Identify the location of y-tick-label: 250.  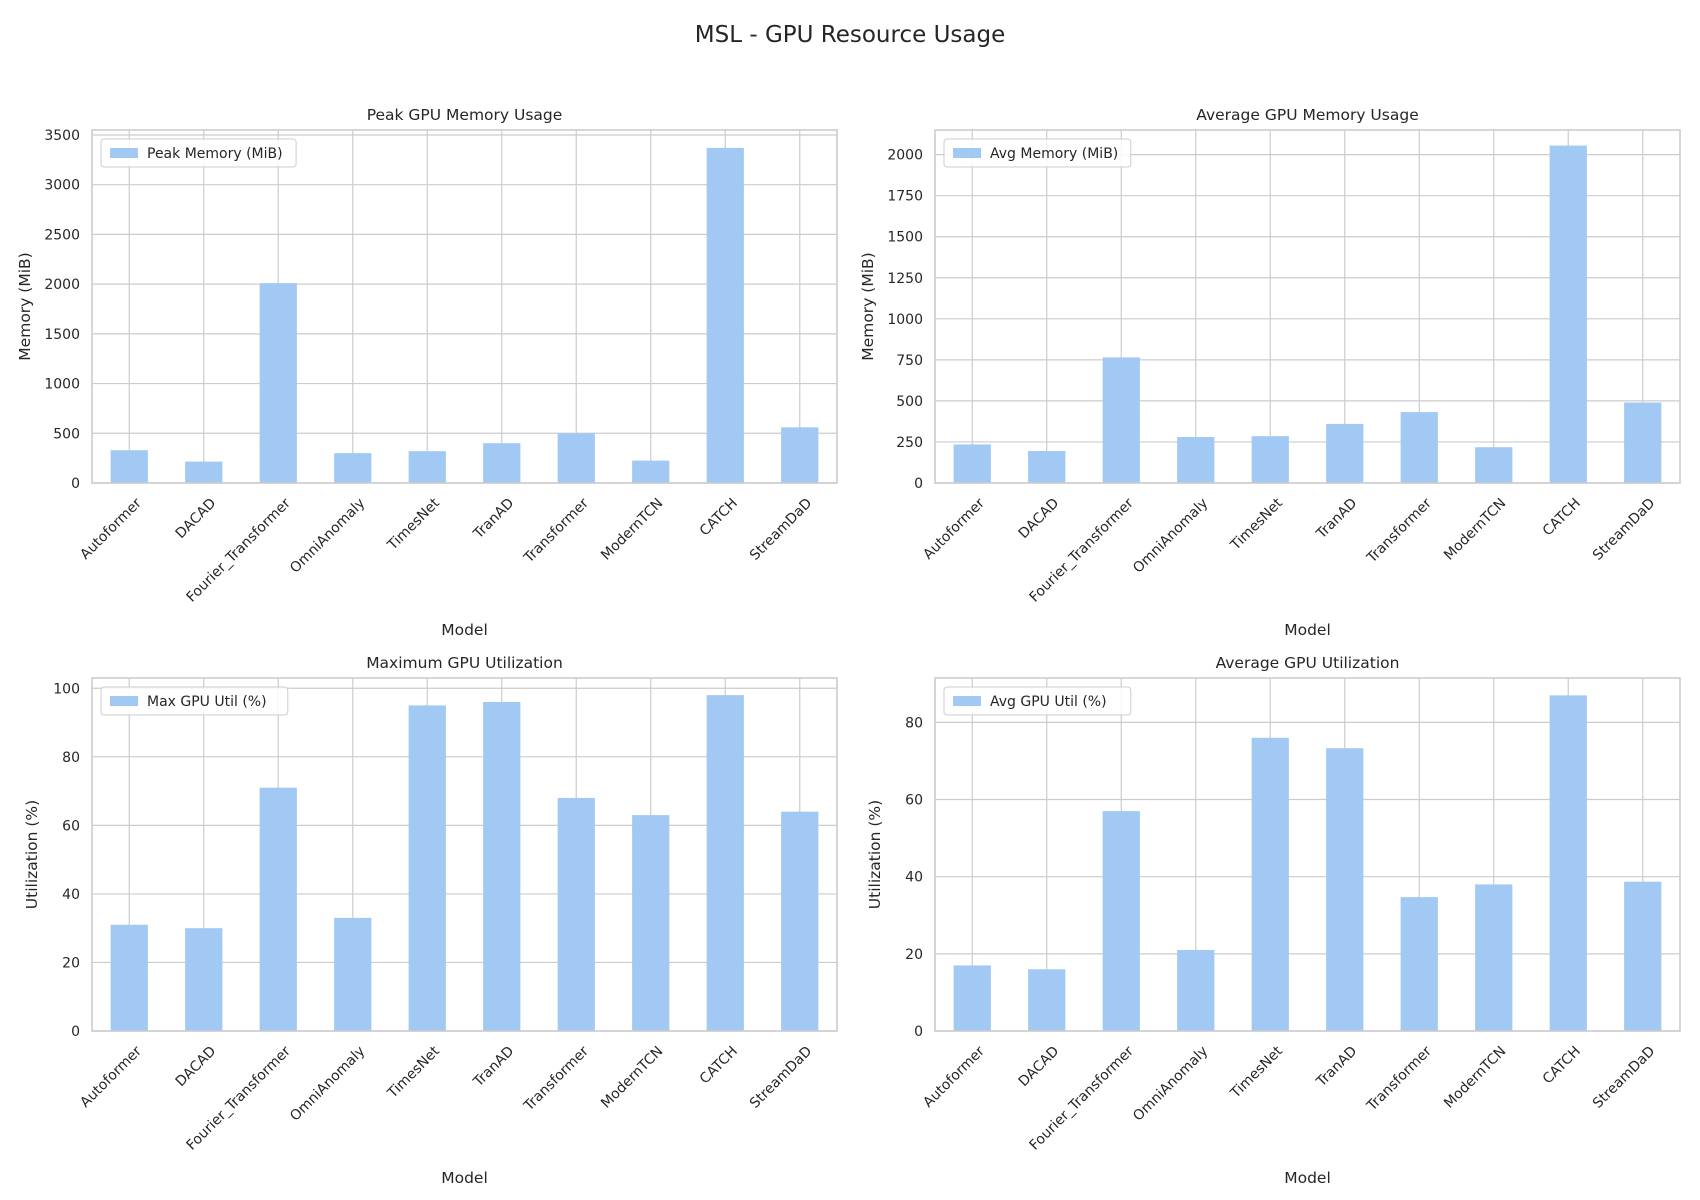
(909, 443).